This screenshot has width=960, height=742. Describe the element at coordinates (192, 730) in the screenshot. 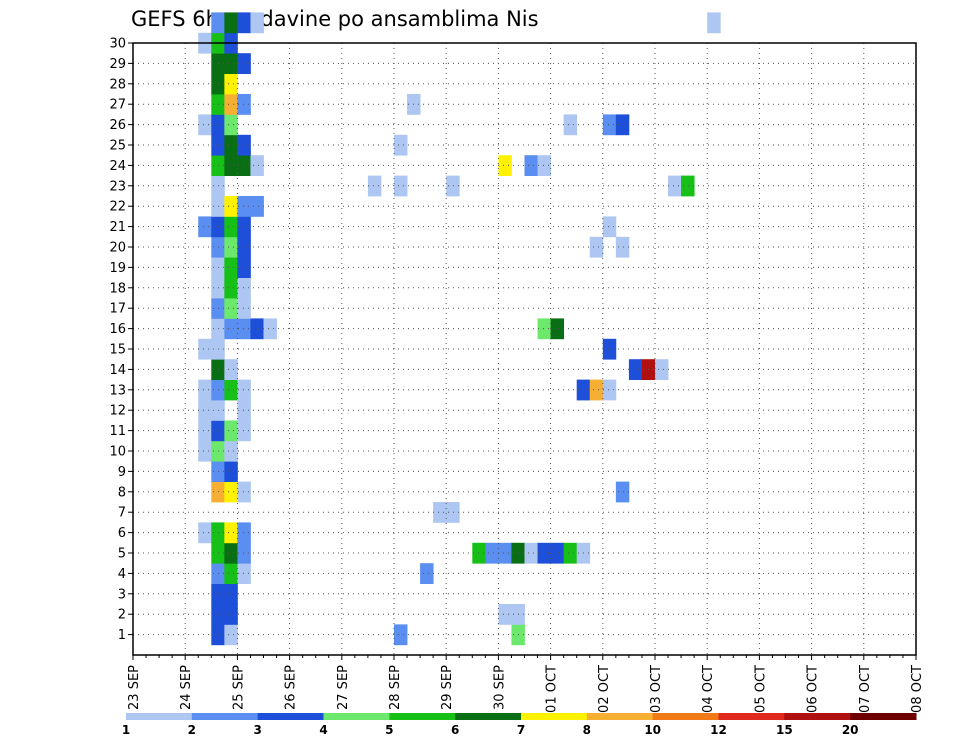

I see `colorbar-label: 2` at that location.